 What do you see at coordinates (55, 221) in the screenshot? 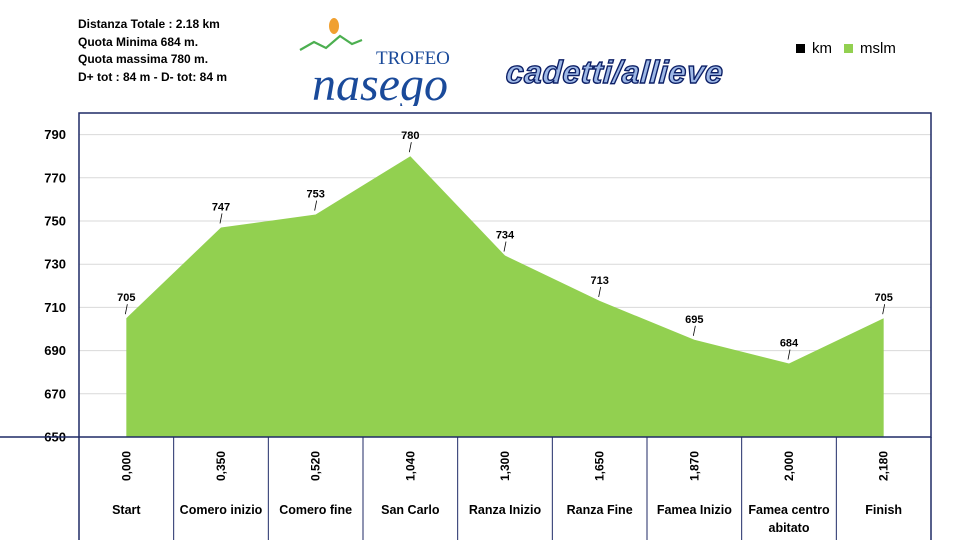
I see `y-tick-label: 750` at bounding box center [55, 221].